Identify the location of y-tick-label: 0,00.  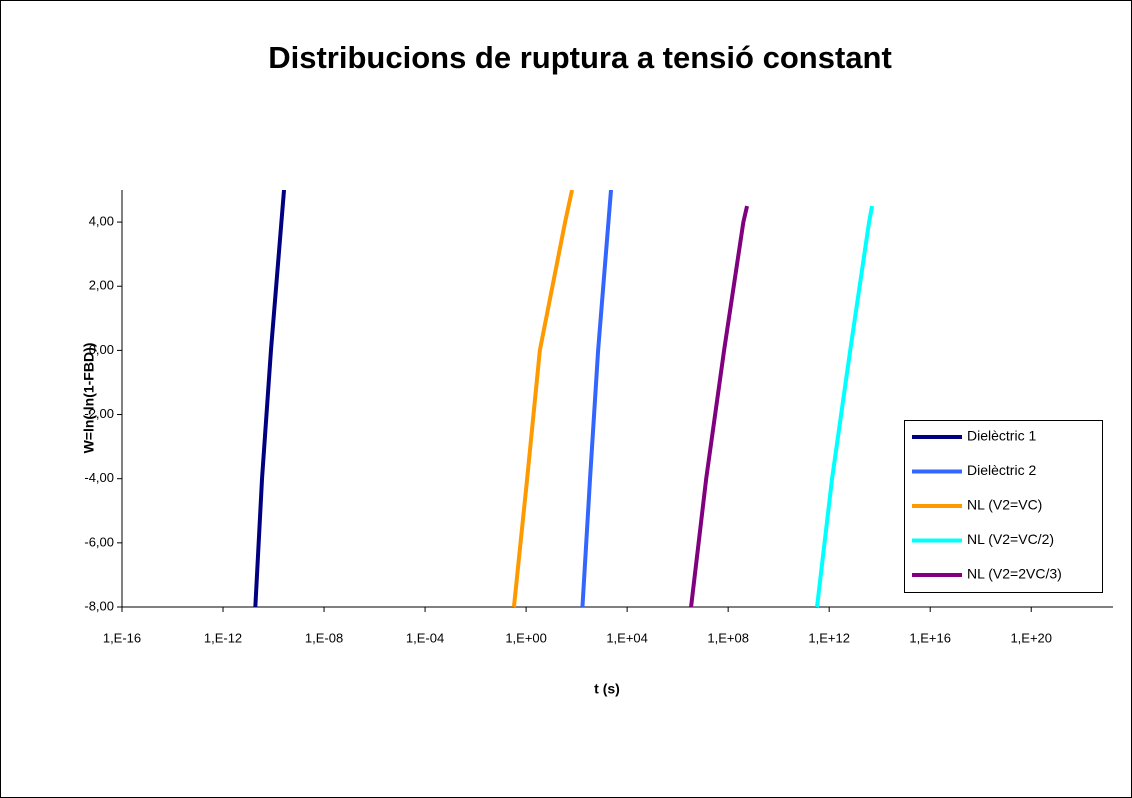
(101, 349).